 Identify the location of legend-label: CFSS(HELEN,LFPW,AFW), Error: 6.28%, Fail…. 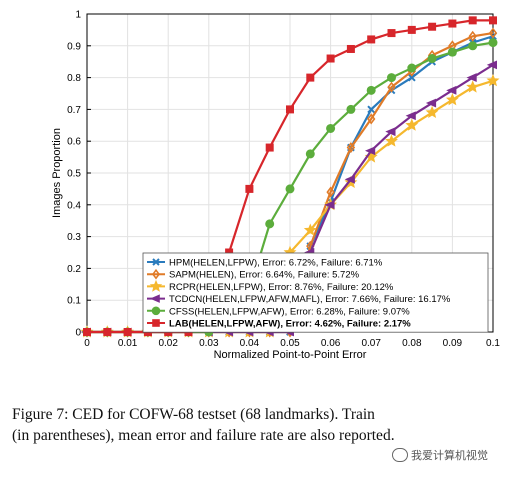
(289, 311).